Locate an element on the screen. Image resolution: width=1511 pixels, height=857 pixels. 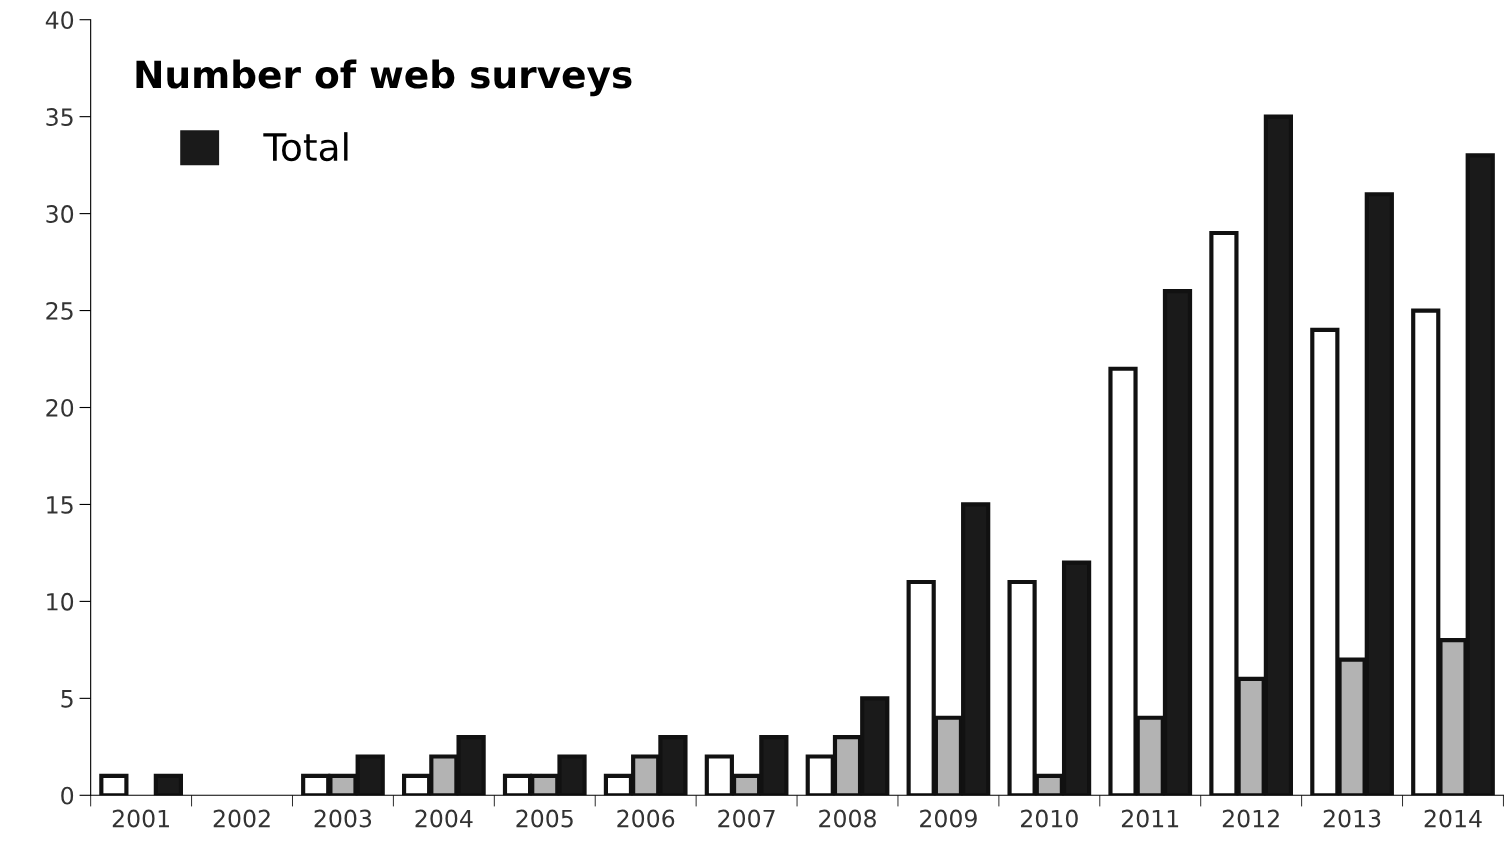
x-tick-label: 2007 is located at coordinates (746, 818).